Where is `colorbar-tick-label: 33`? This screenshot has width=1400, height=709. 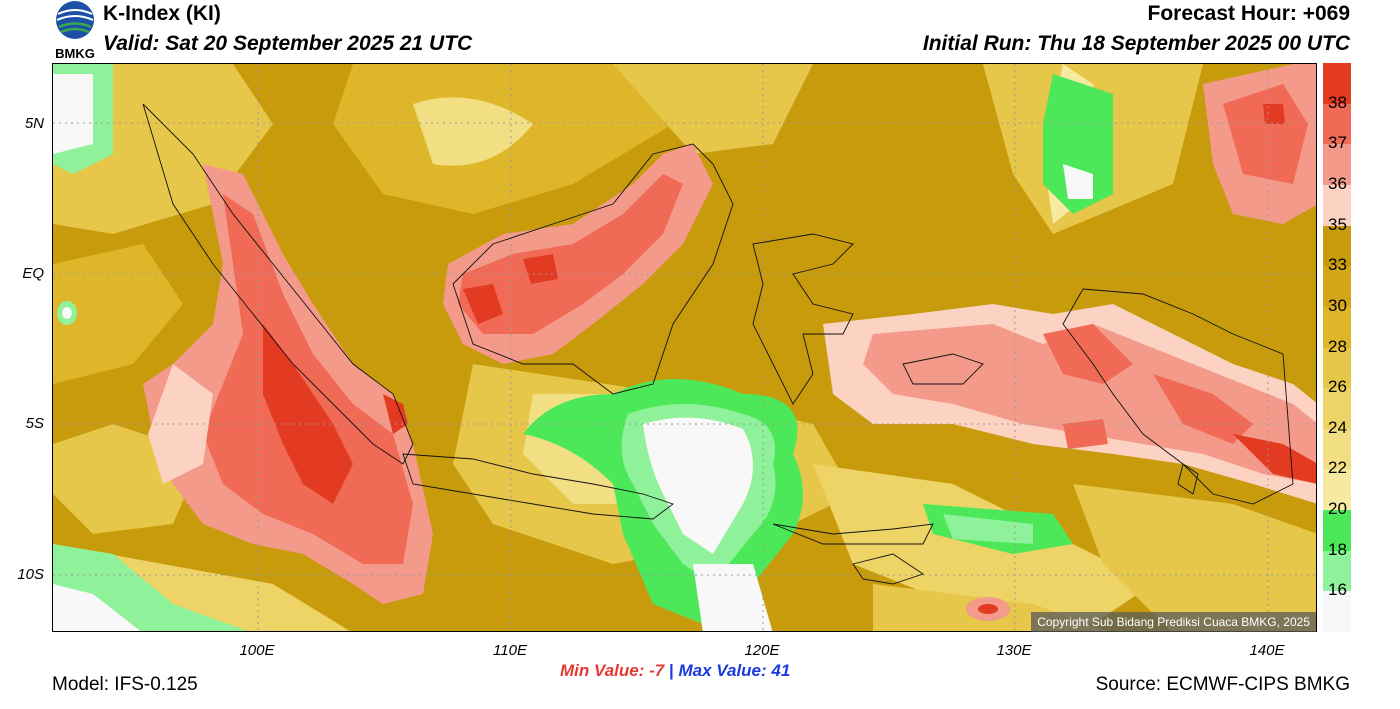 colorbar-tick-label: 33 is located at coordinates (1337, 265).